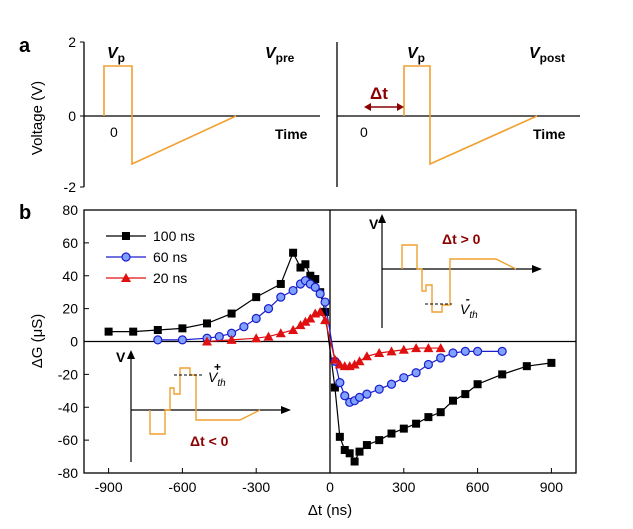 This screenshot has width=633, height=529. What do you see at coordinates (25, 213) in the screenshot?
I see `panel-b-label: b` at bounding box center [25, 213].